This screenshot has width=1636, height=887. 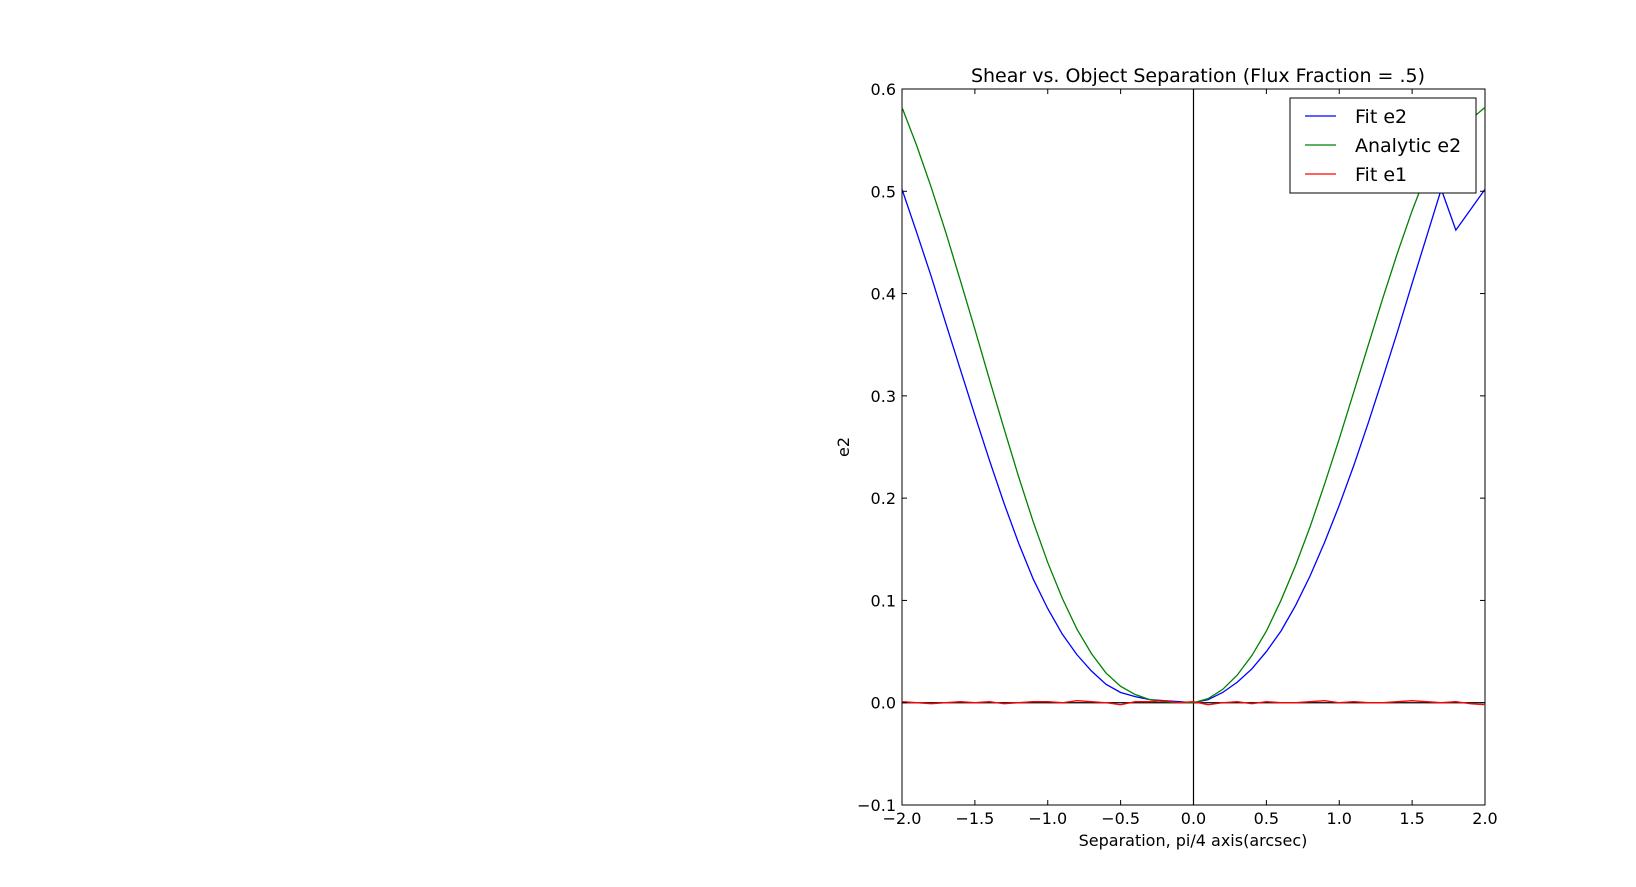 I want to click on y-tick-label: −0.1, so click(x=876, y=805).